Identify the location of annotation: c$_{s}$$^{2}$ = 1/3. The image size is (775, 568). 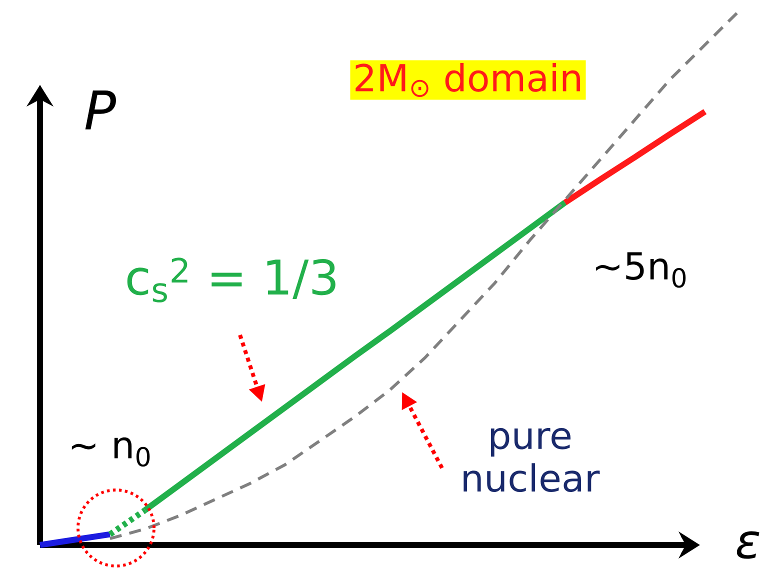
(231, 280).